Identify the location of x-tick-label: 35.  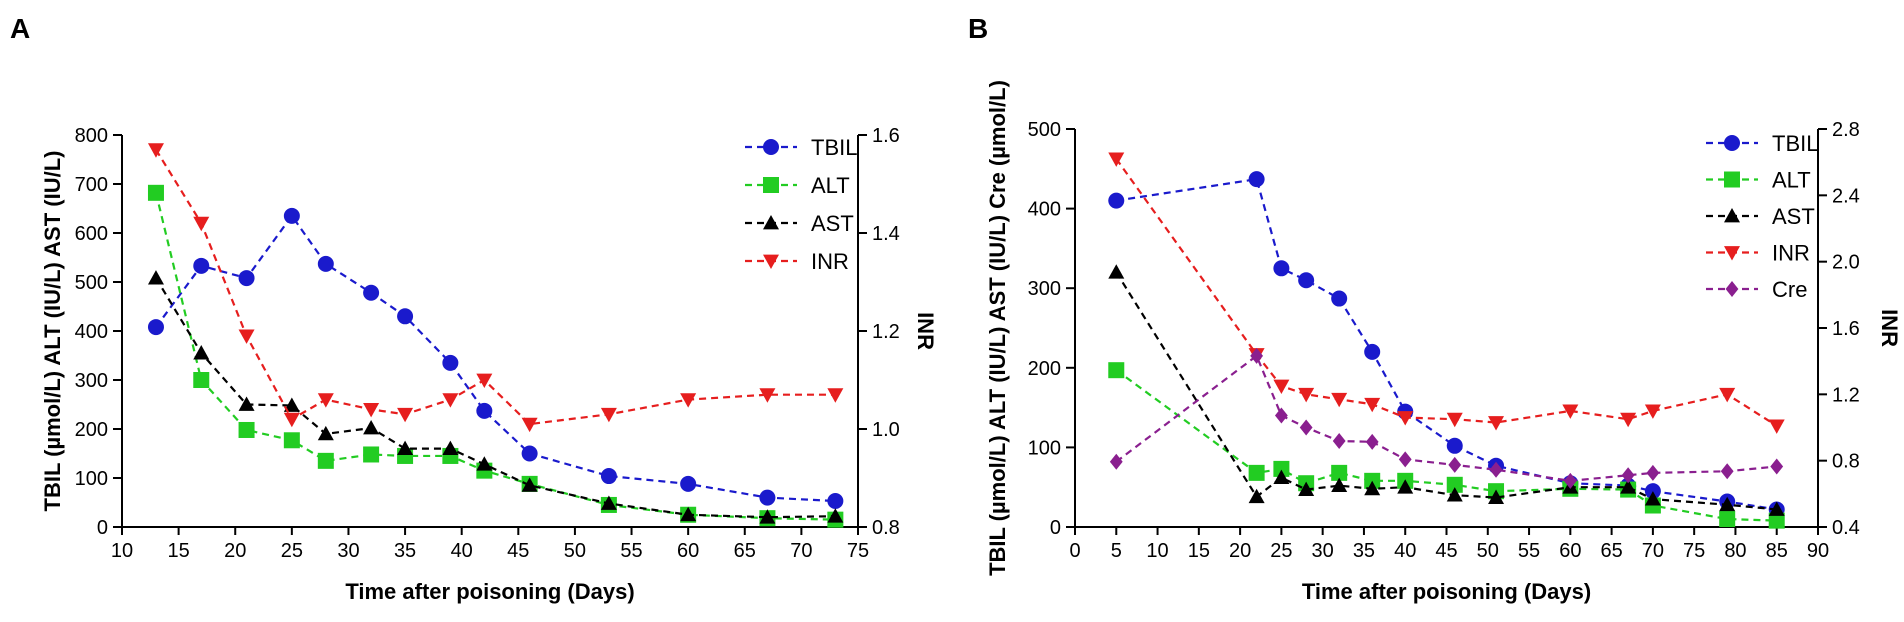
(405, 551).